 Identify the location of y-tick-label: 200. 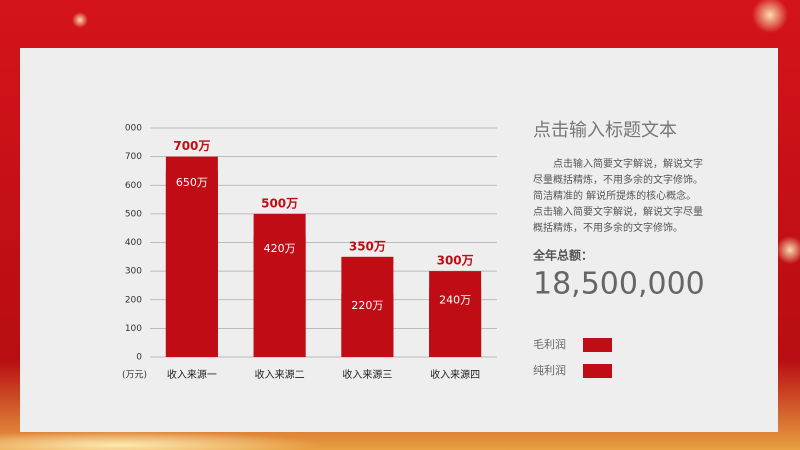
(133, 300).